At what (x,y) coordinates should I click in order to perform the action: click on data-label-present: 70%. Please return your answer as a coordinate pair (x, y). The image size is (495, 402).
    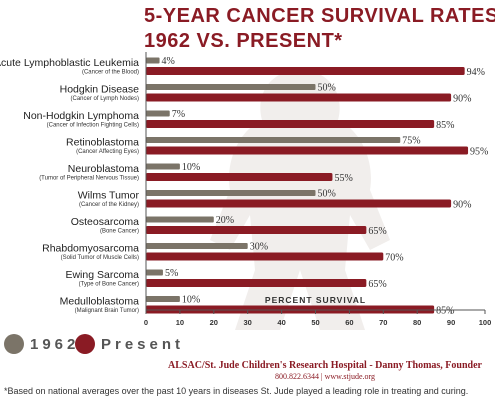
    Looking at the image, I should click on (394, 258).